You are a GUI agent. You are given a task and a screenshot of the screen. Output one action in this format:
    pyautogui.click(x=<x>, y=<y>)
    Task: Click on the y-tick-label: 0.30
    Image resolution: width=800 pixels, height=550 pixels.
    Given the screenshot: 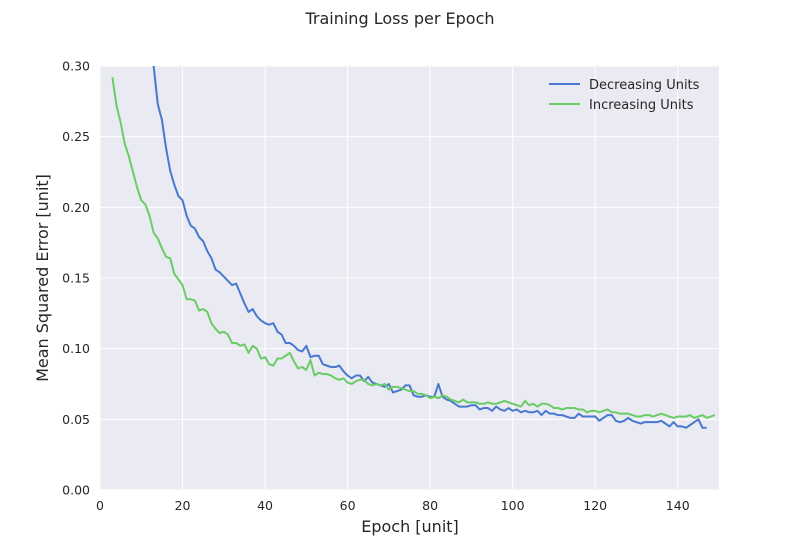 What is the action you would take?
    pyautogui.click(x=76, y=66)
    